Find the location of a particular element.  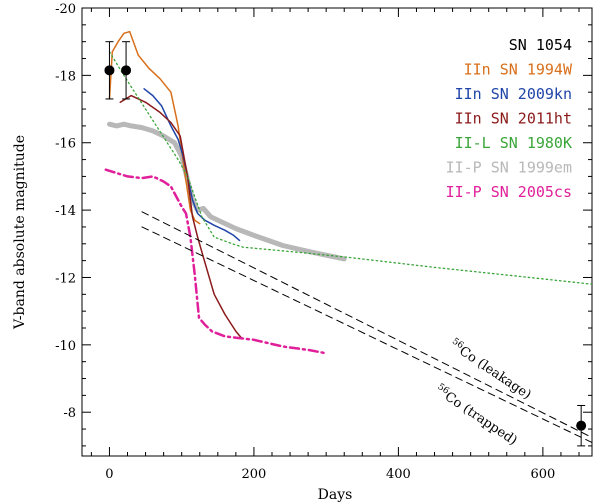

series-iin-sn-2011ht is located at coordinates (181, 216).